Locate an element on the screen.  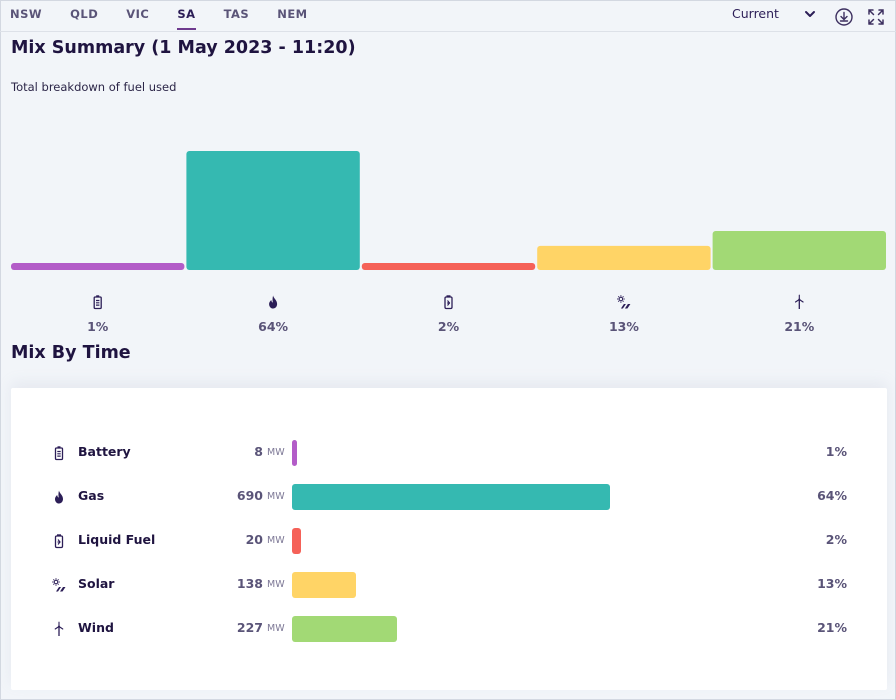
download-icon is located at coordinates (844, 17).